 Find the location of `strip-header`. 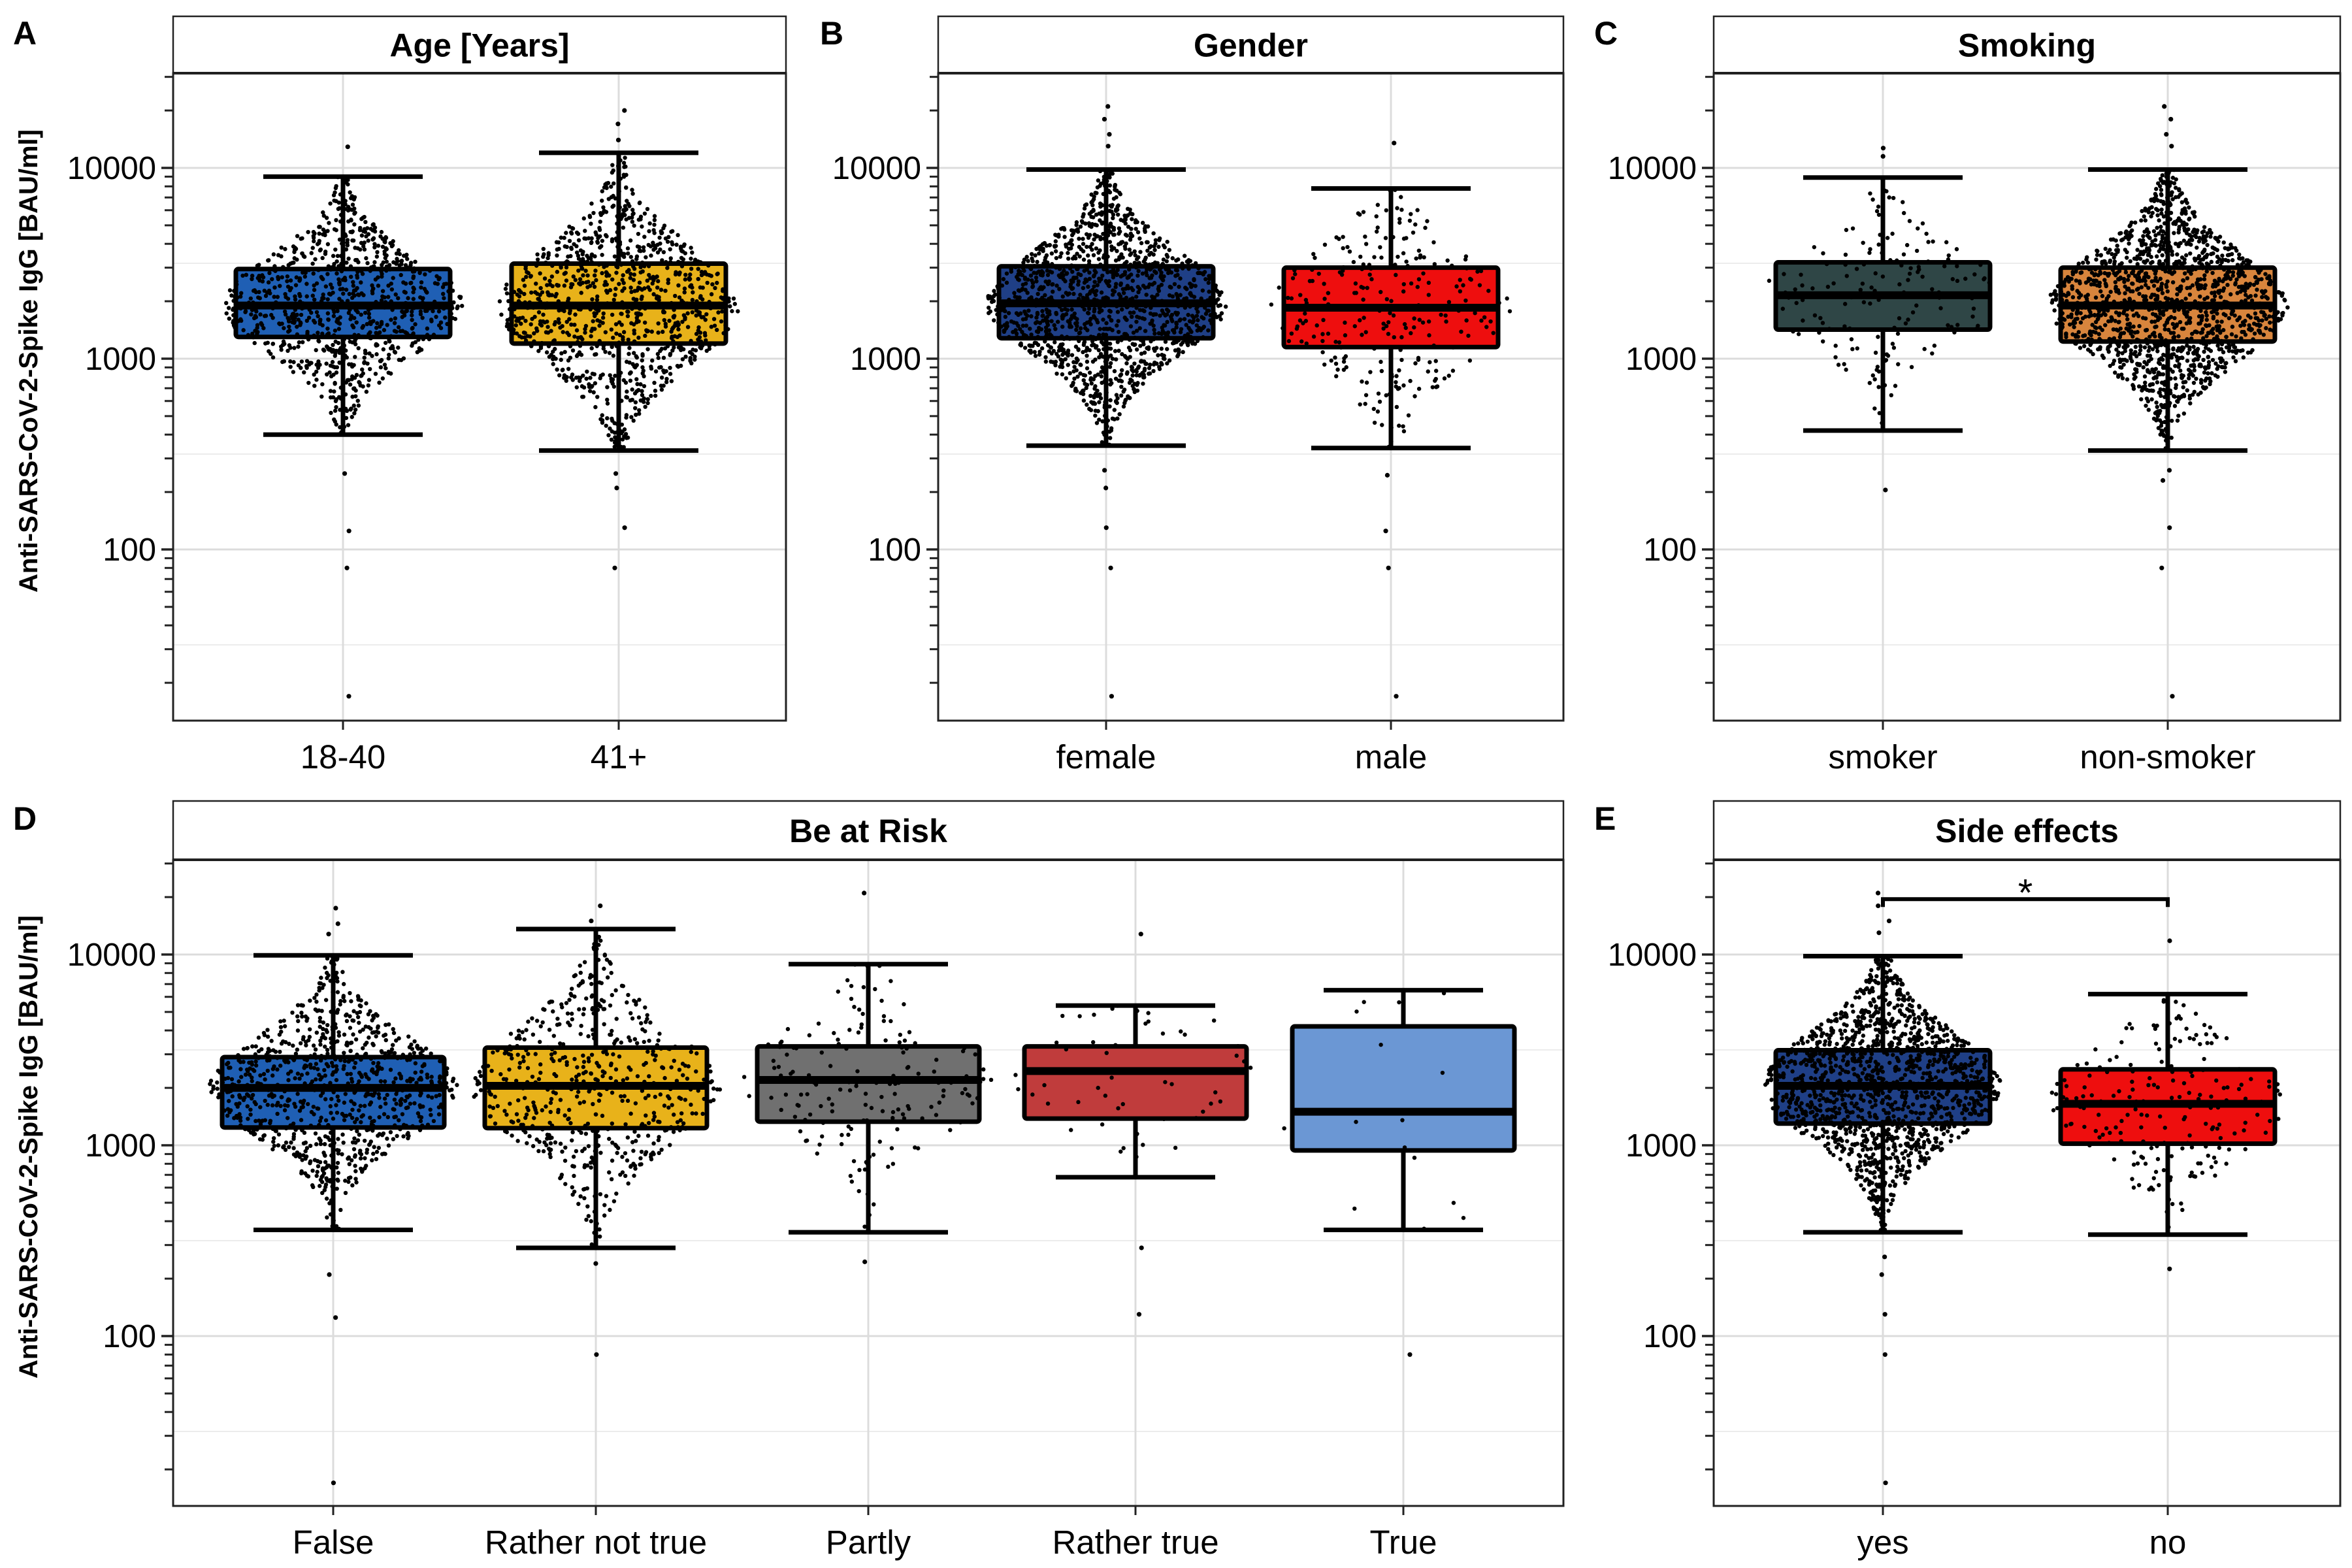

strip-header is located at coordinates (479, 44).